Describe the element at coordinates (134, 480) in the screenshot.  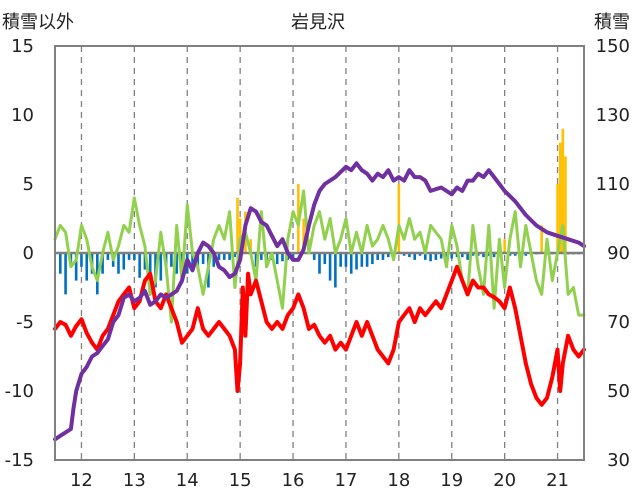
I see `x-tick-label: 13` at that location.